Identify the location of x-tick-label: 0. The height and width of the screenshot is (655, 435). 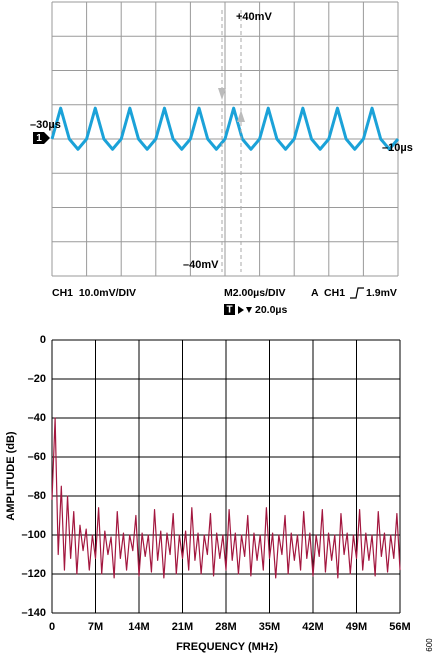
(52, 627).